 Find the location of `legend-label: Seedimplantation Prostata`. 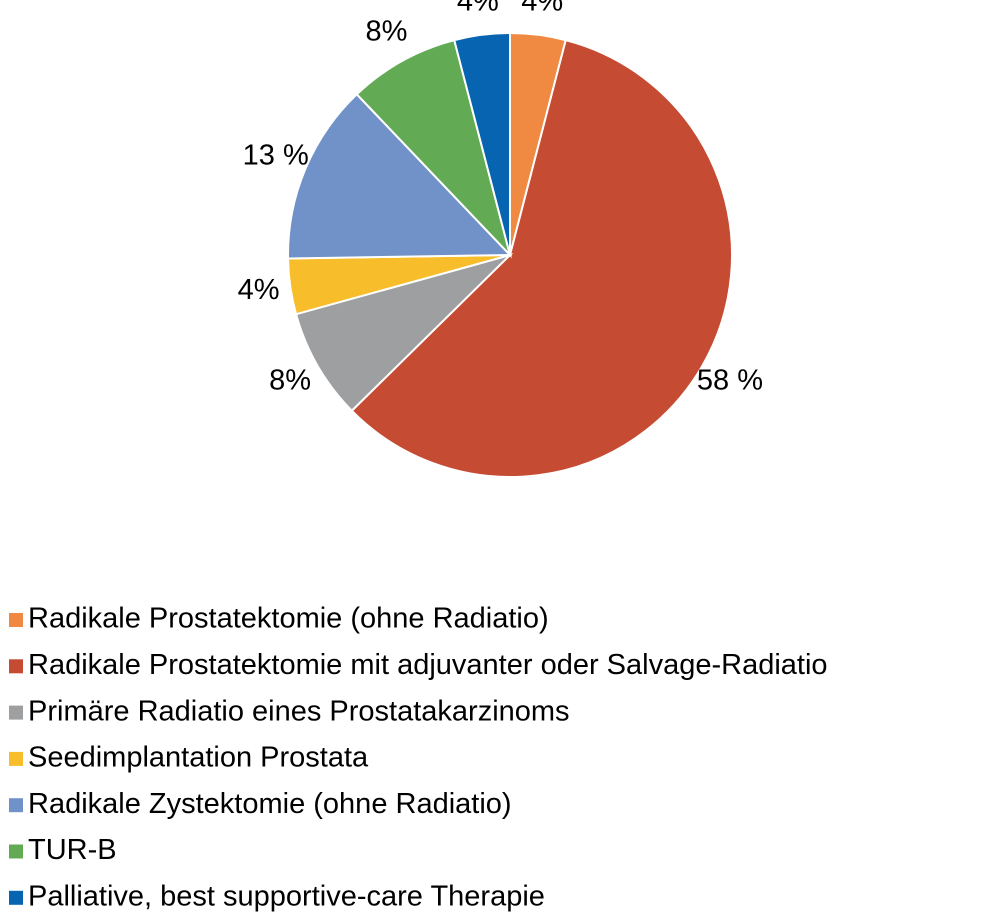

legend-label: Seedimplantation Prostata is located at coordinates (198, 758).